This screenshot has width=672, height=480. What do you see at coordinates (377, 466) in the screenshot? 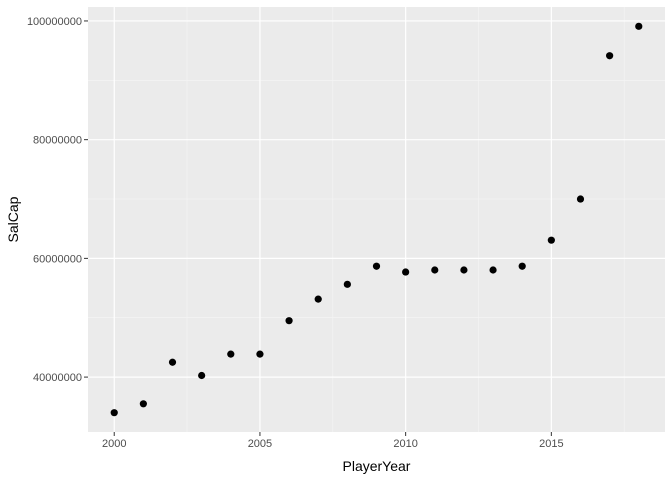
I see `x-axis-title: PlayerYear` at bounding box center [377, 466].